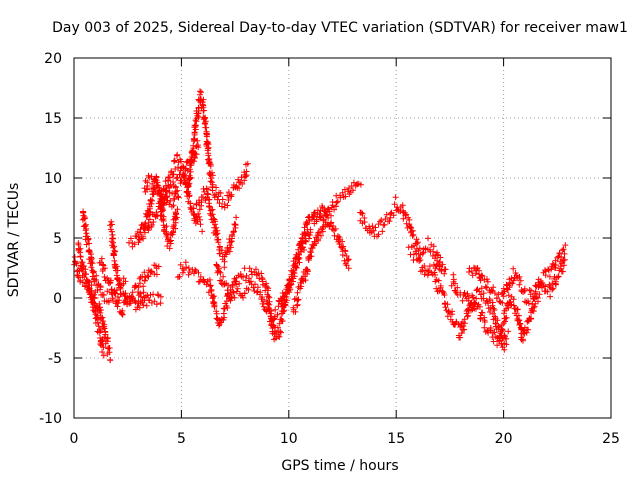  Describe the element at coordinates (611, 439) in the screenshot. I see `x-tick-label: 25` at that location.